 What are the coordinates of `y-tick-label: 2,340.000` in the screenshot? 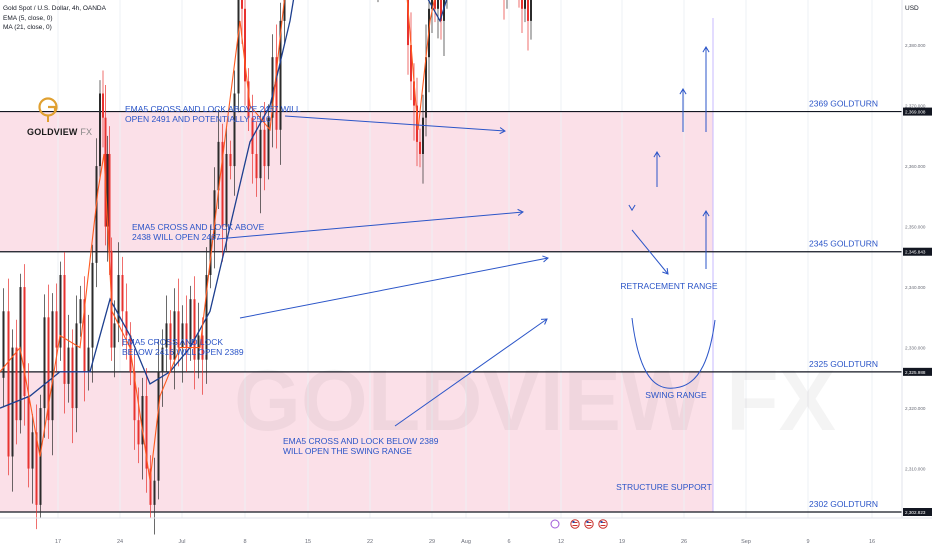 It's located at (915, 287).